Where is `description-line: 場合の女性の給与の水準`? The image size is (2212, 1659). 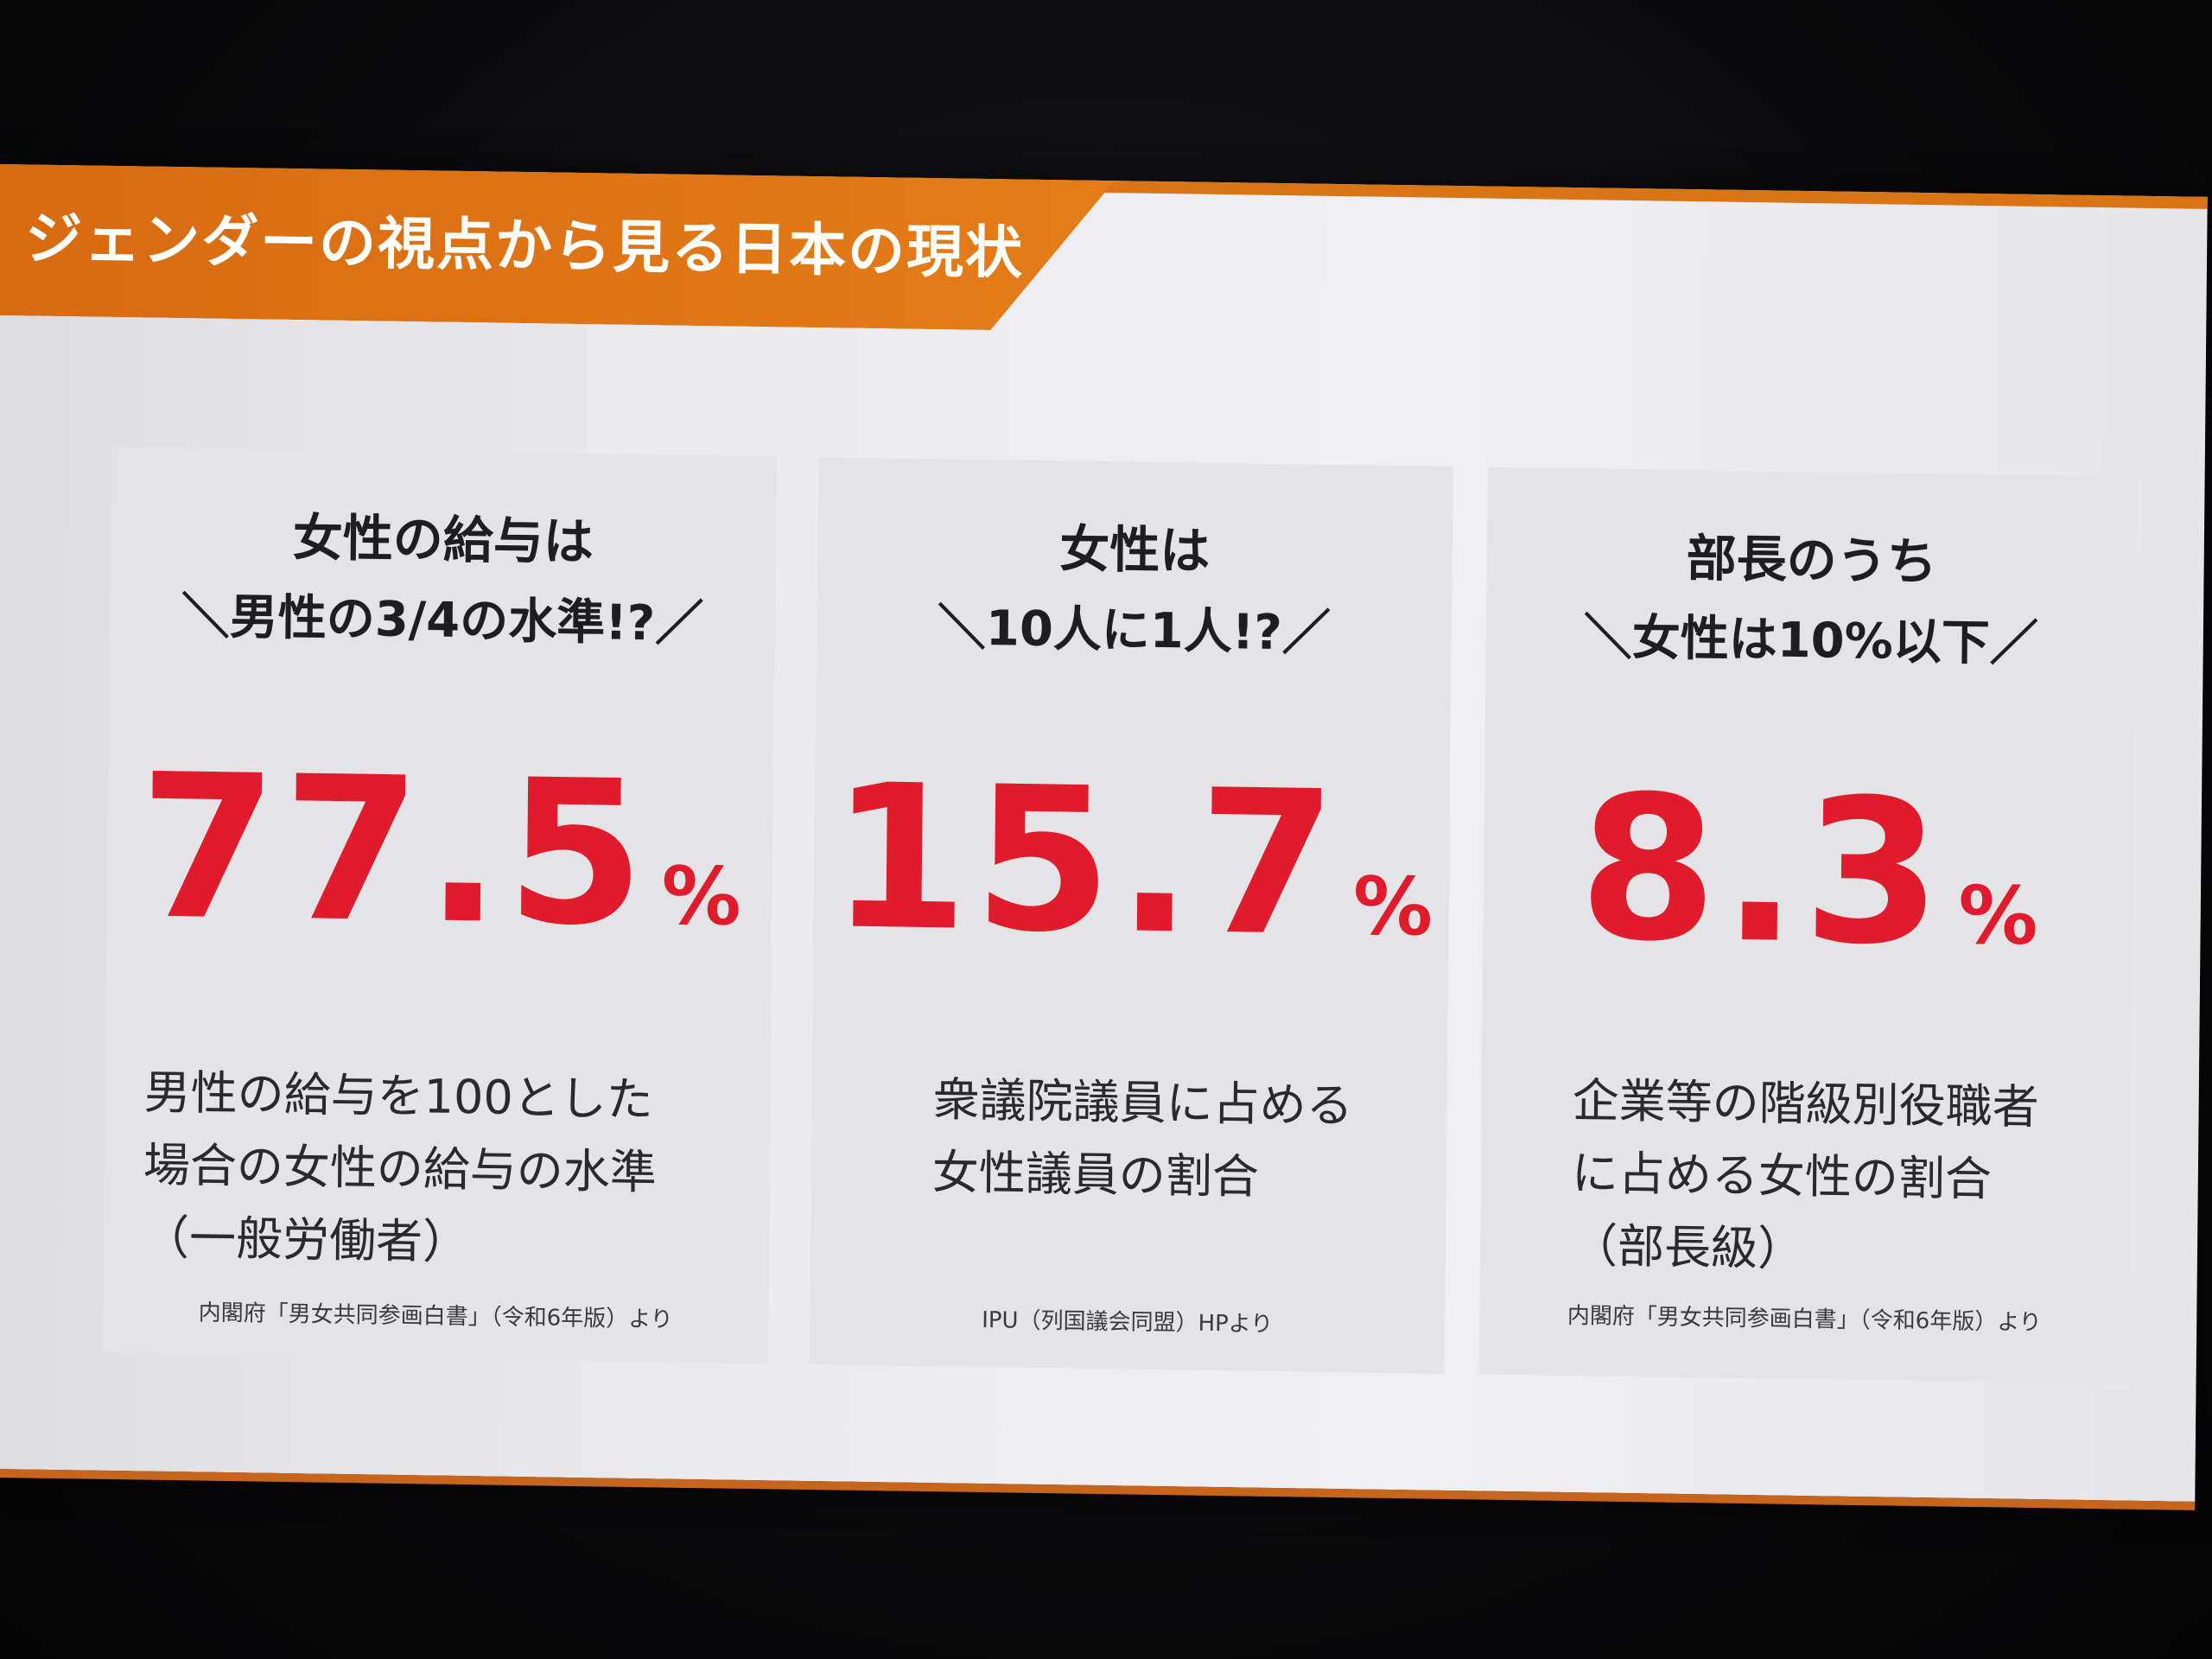
description-line: 場合の女性の給与の水準 is located at coordinates (400, 1168).